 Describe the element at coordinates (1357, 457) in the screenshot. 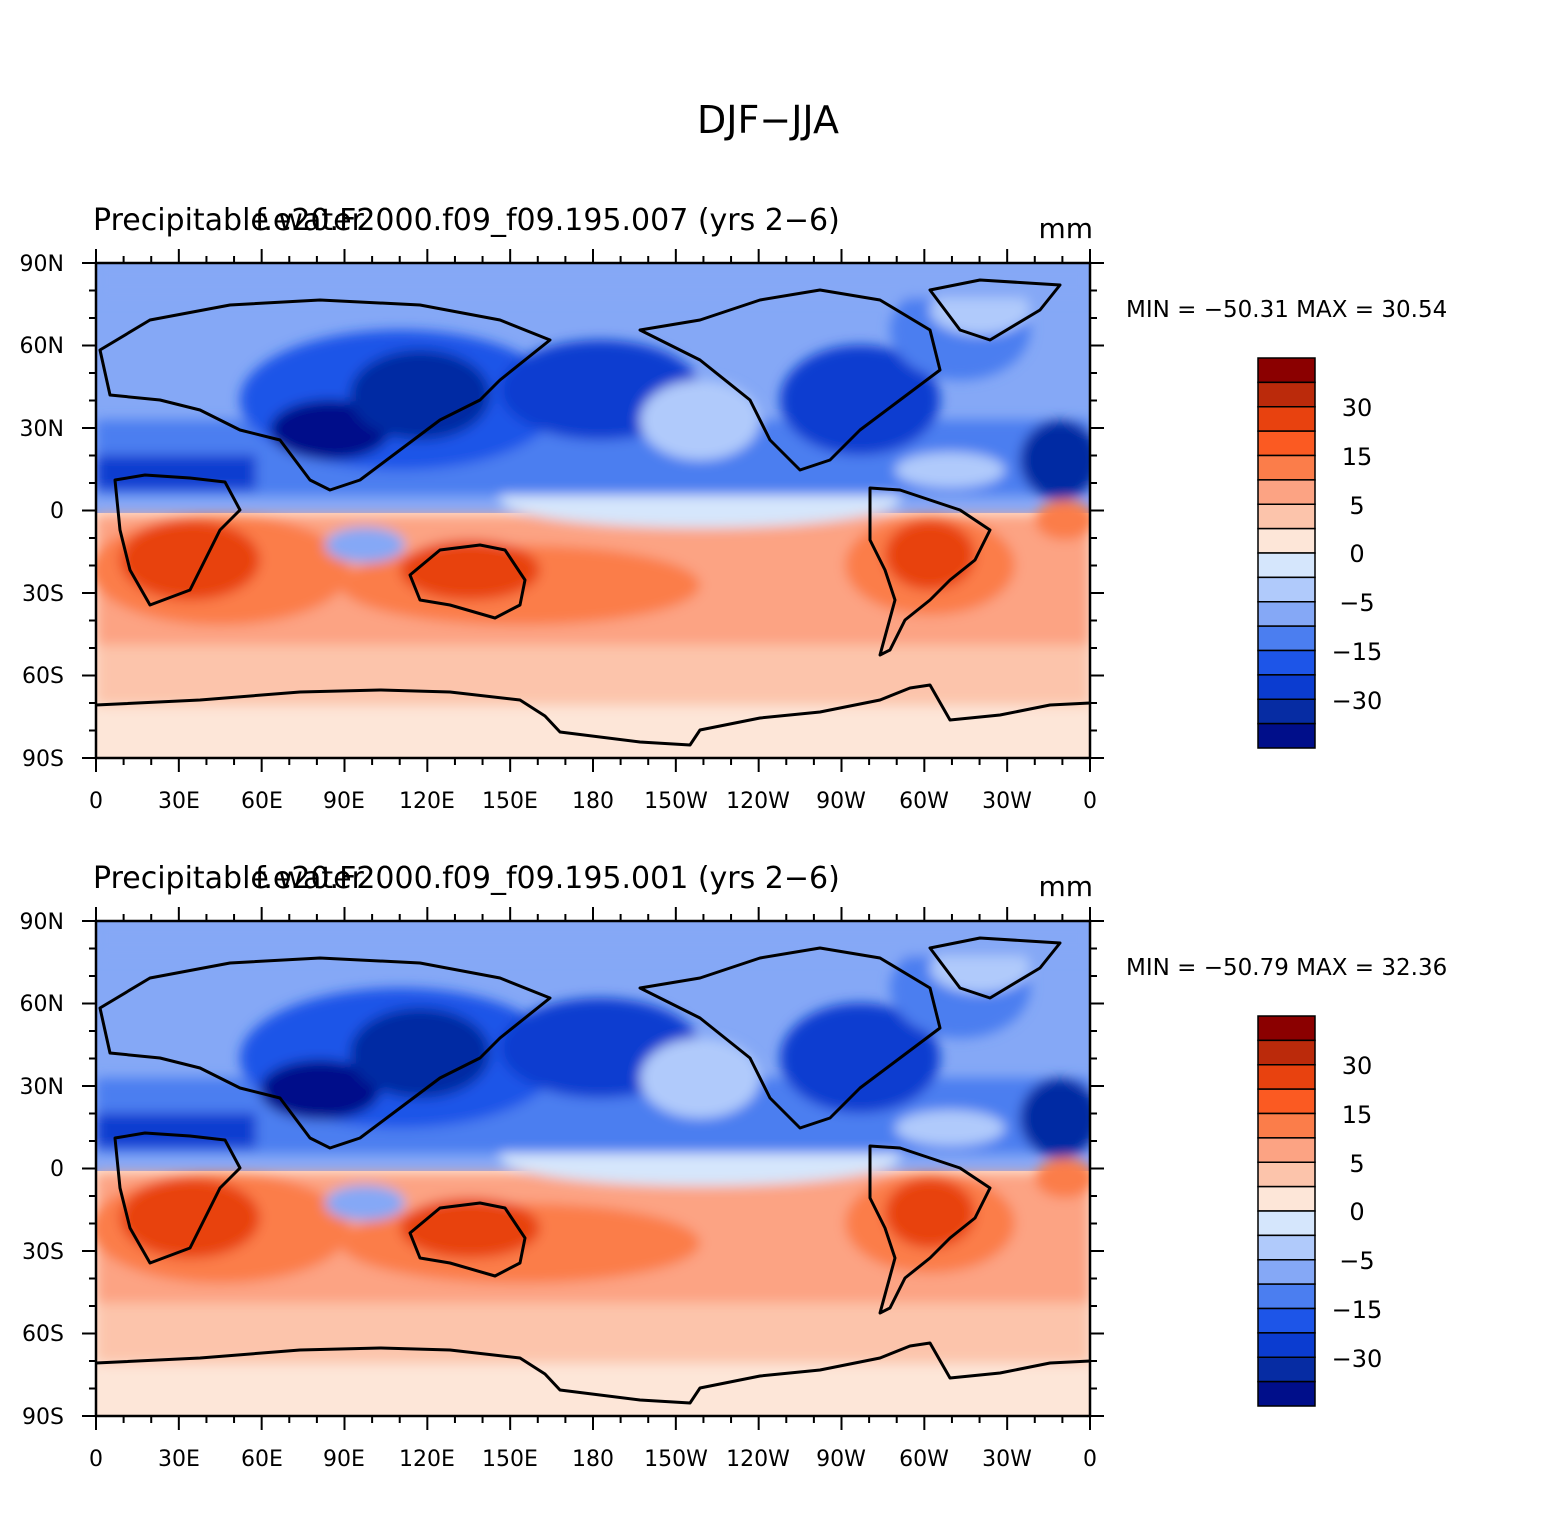

I see `panel-1-colorbar-label: 15` at that location.